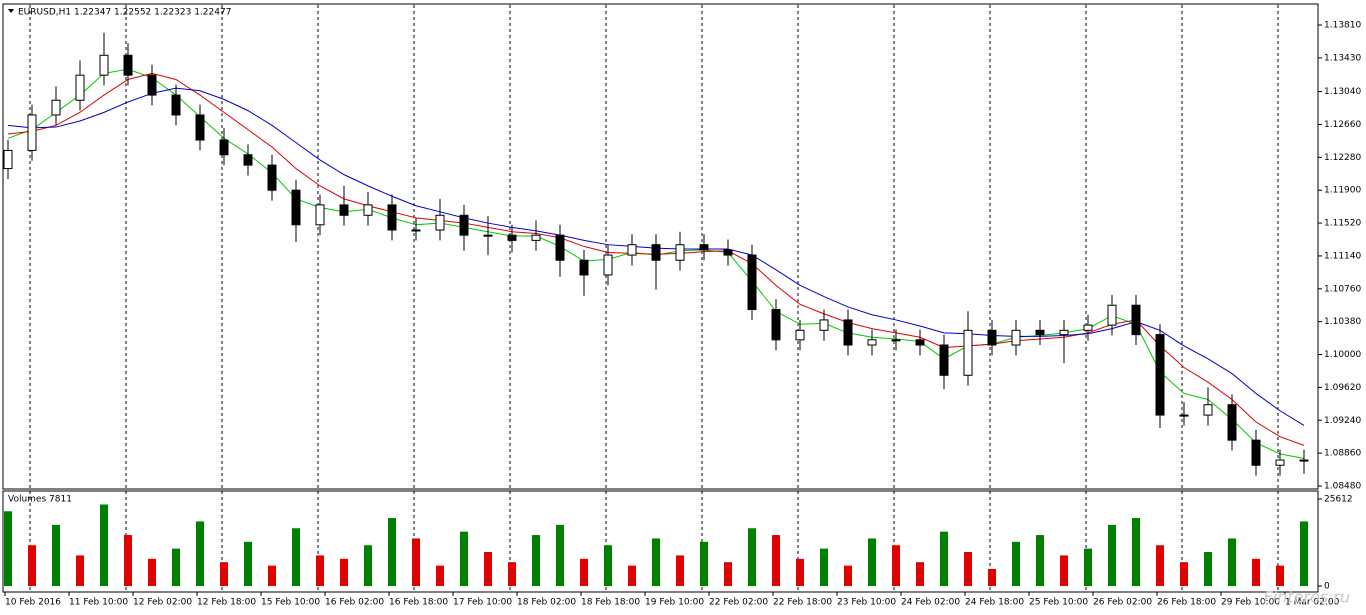  Describe the element at coordinates (1342, 125) in the screenshot. I see `y-tick-label: 1.12660` at that location.